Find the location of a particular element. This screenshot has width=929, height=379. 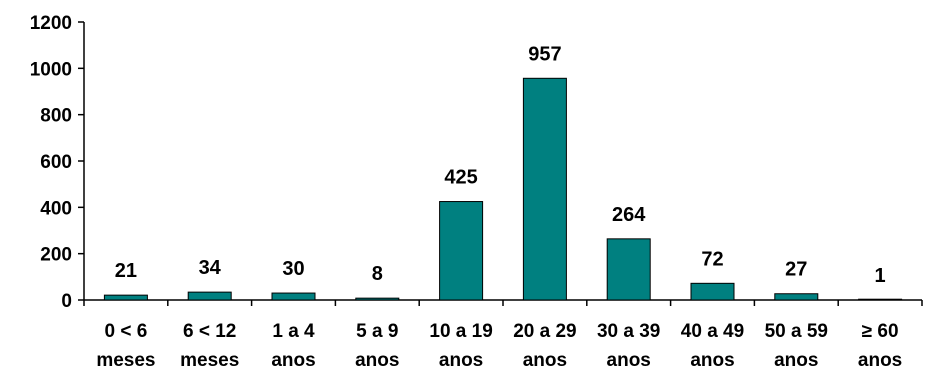

data-label: 957 is located at coordinates (544, 54).